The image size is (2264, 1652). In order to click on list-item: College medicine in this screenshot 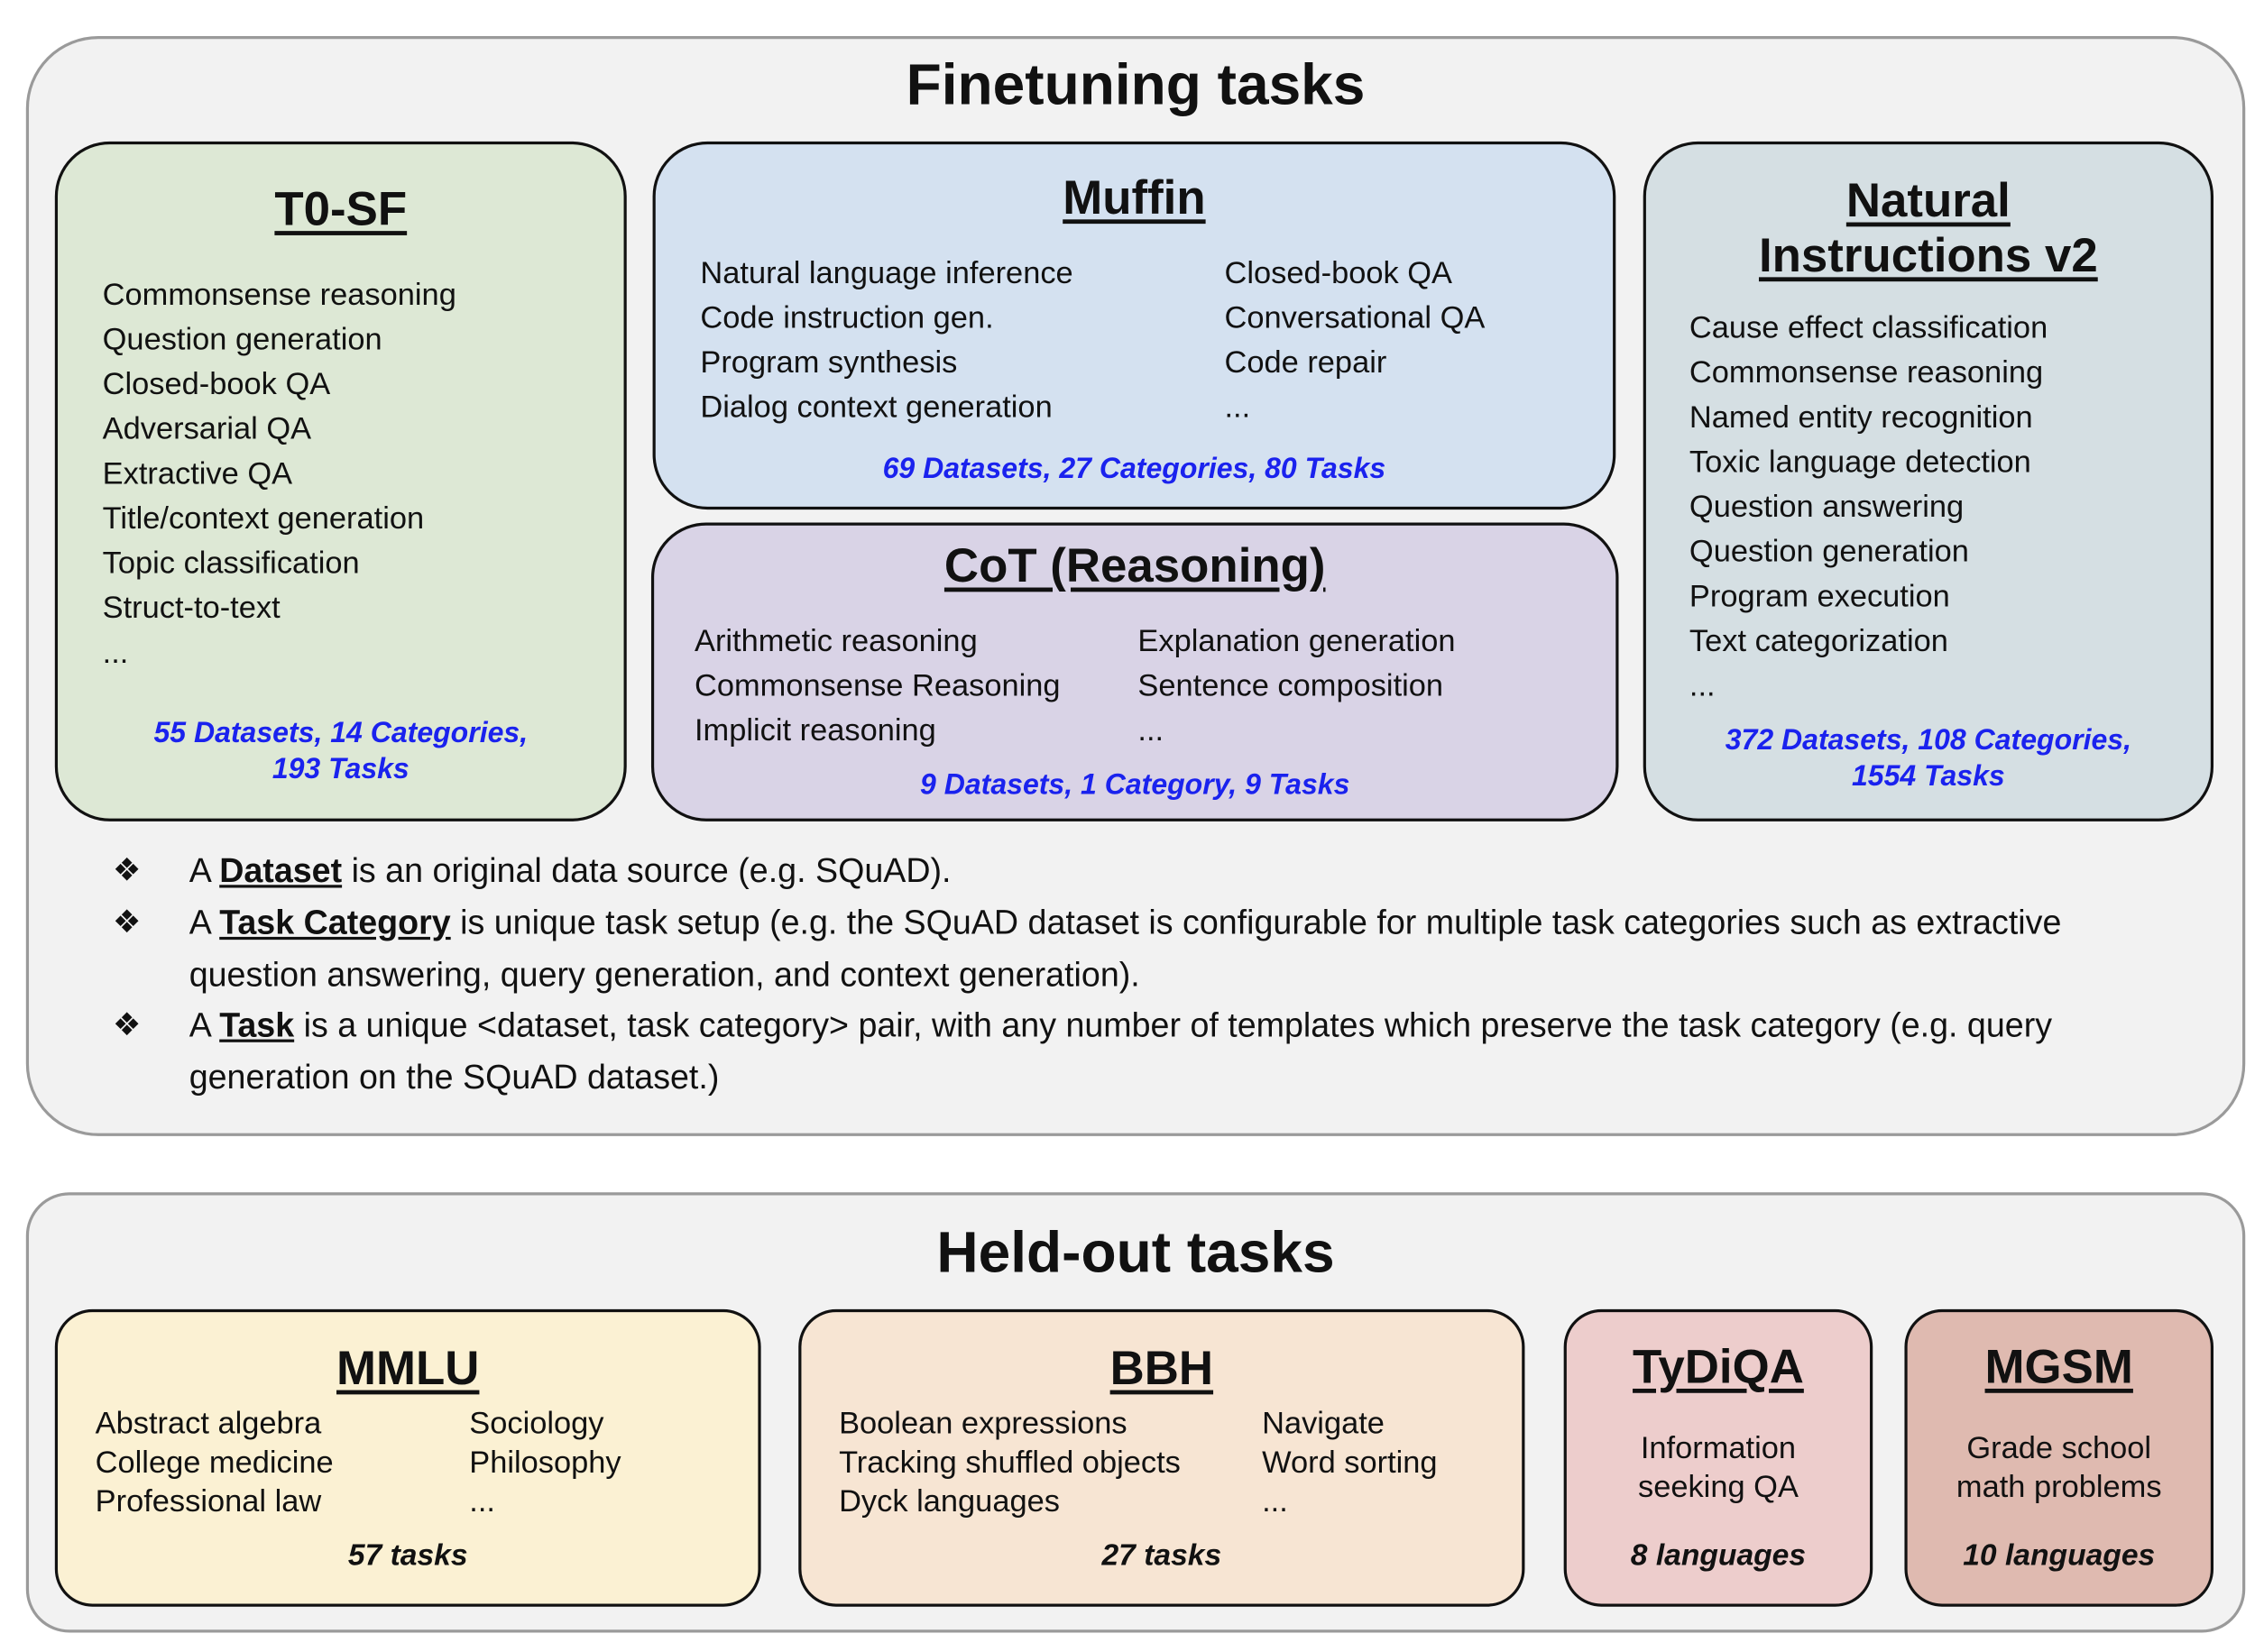, I will do `click(215, 1462)`.